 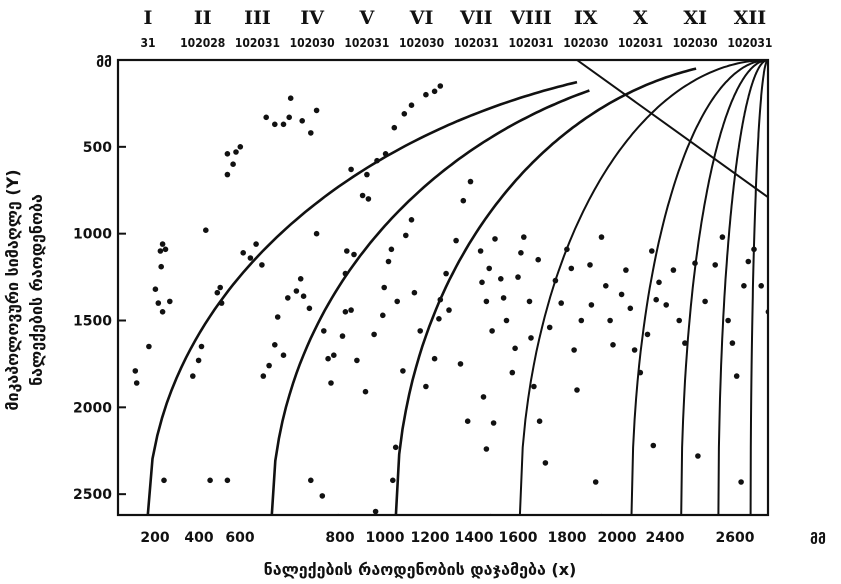 I want to click on x-tick-label: 1800, so click(x=567, y=538).